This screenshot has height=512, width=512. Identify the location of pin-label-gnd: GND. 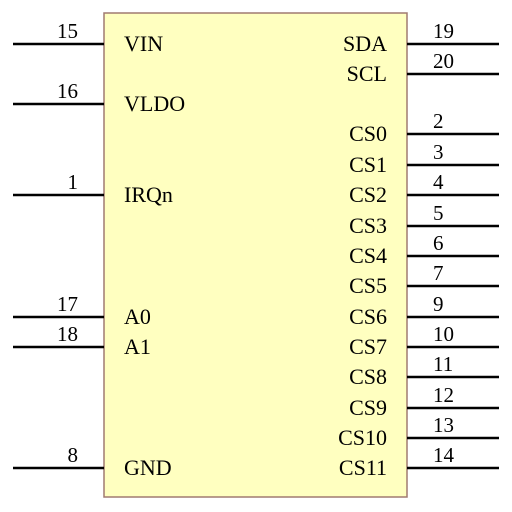
(148, 467).